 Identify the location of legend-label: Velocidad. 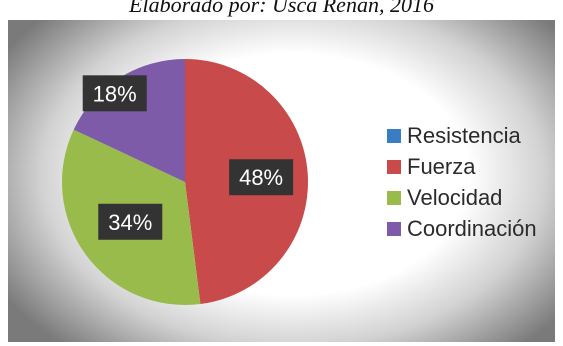
(455, 197).